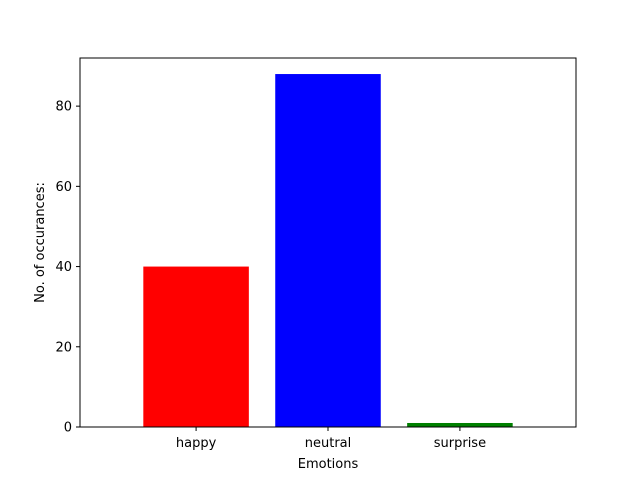  I want to click on y-axis-ticks: 0 20 40 60 80, so click(67, 268).